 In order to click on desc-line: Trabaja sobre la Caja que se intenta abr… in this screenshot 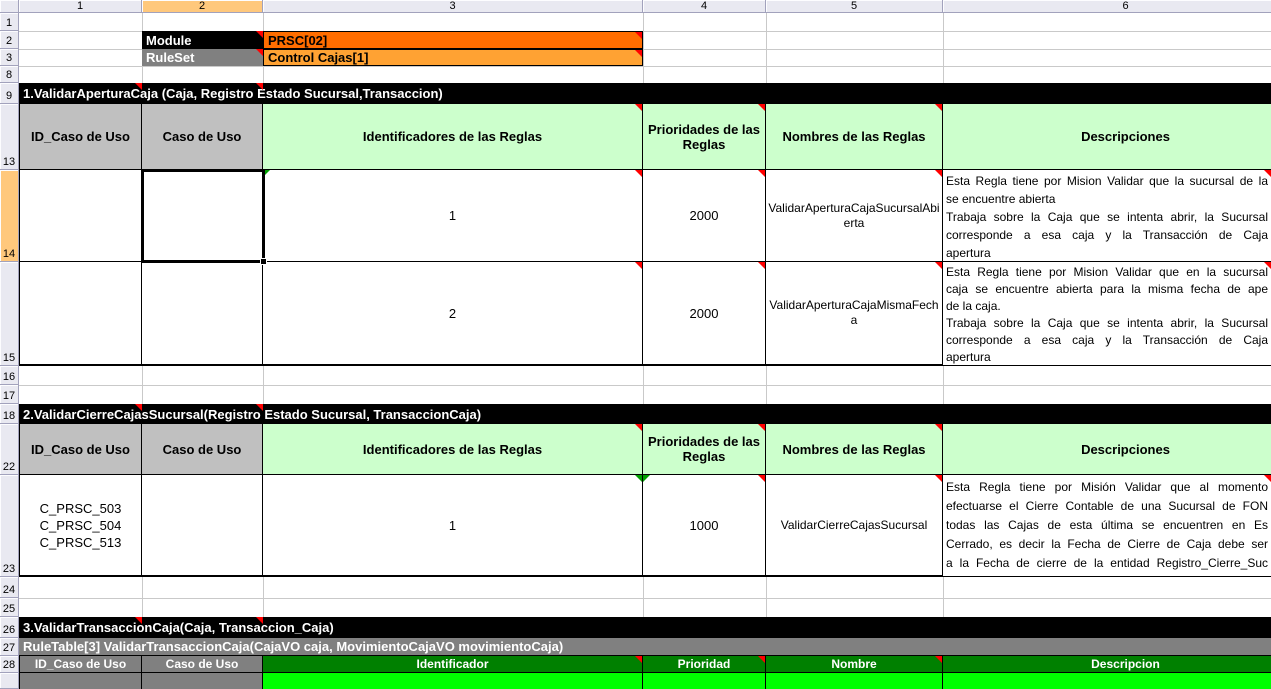, I will do `click(1107, 217)`.